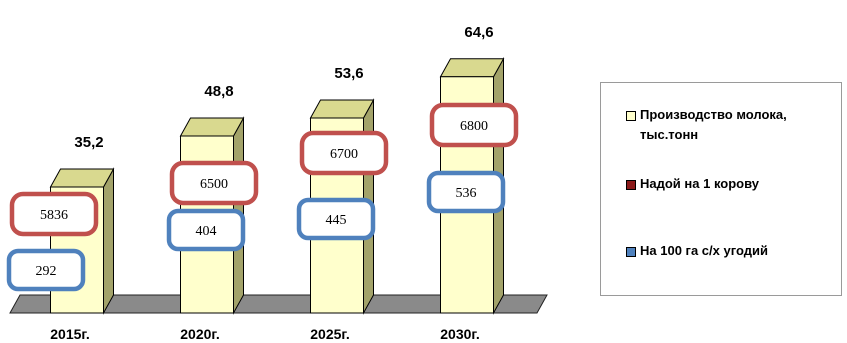  What do you see at coordinates (88, 142) in the screenshot?
I see `value-label-year-2015: 35,2` at bounding box center [88, 142].